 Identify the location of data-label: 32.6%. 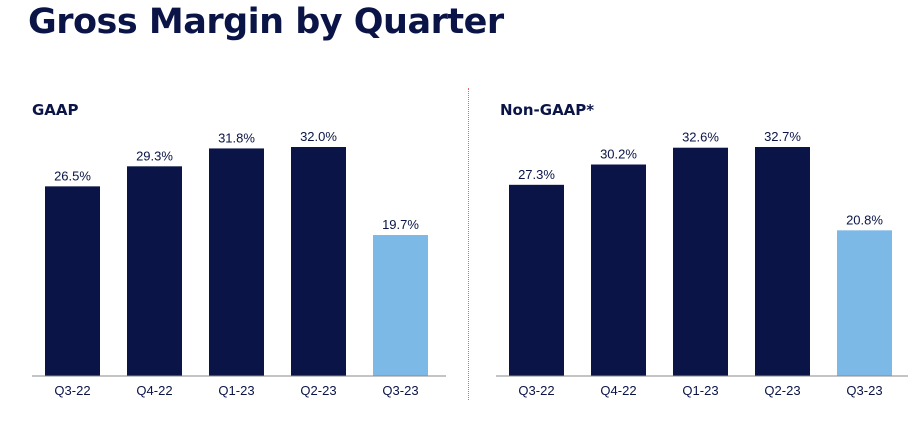
(700, 137).